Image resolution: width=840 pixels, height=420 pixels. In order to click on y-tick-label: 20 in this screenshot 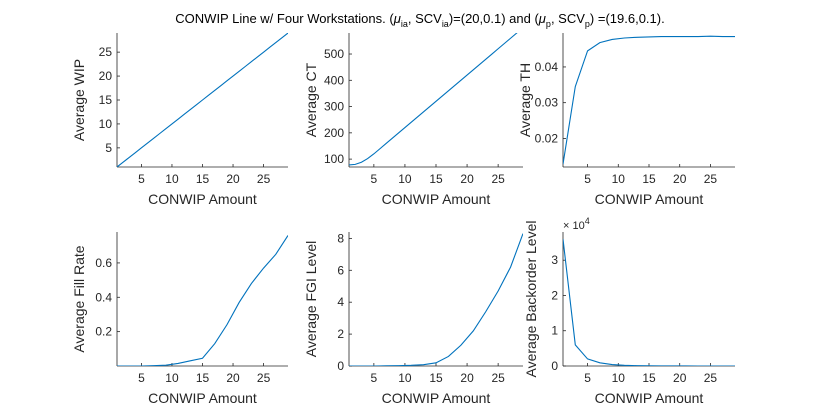, I will do `click(106, 76)`.